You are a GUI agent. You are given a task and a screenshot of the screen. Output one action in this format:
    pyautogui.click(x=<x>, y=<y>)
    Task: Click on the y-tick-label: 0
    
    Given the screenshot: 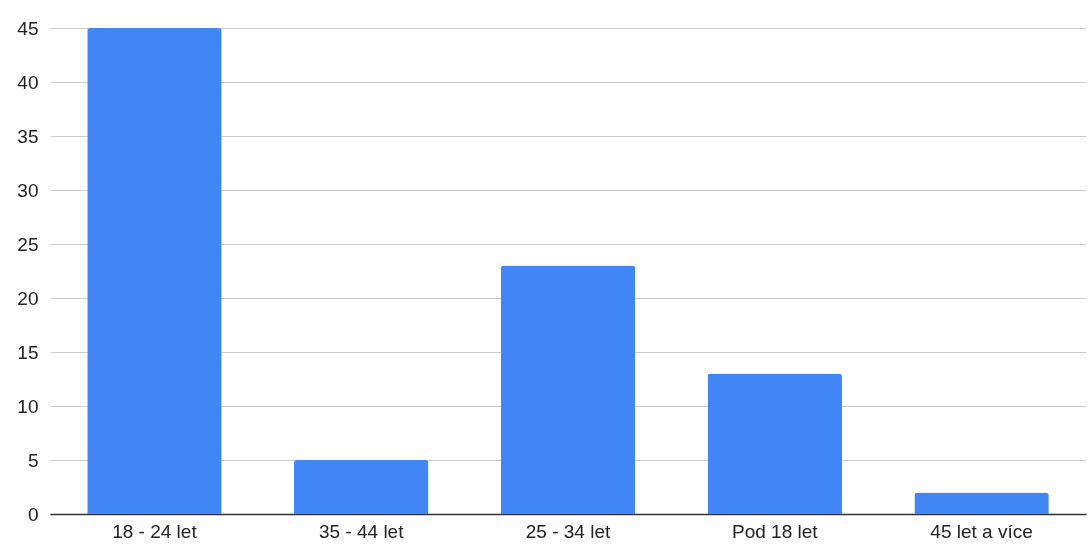 What is the action you would take?
    pyautogui.click(x=33, y=514)
    